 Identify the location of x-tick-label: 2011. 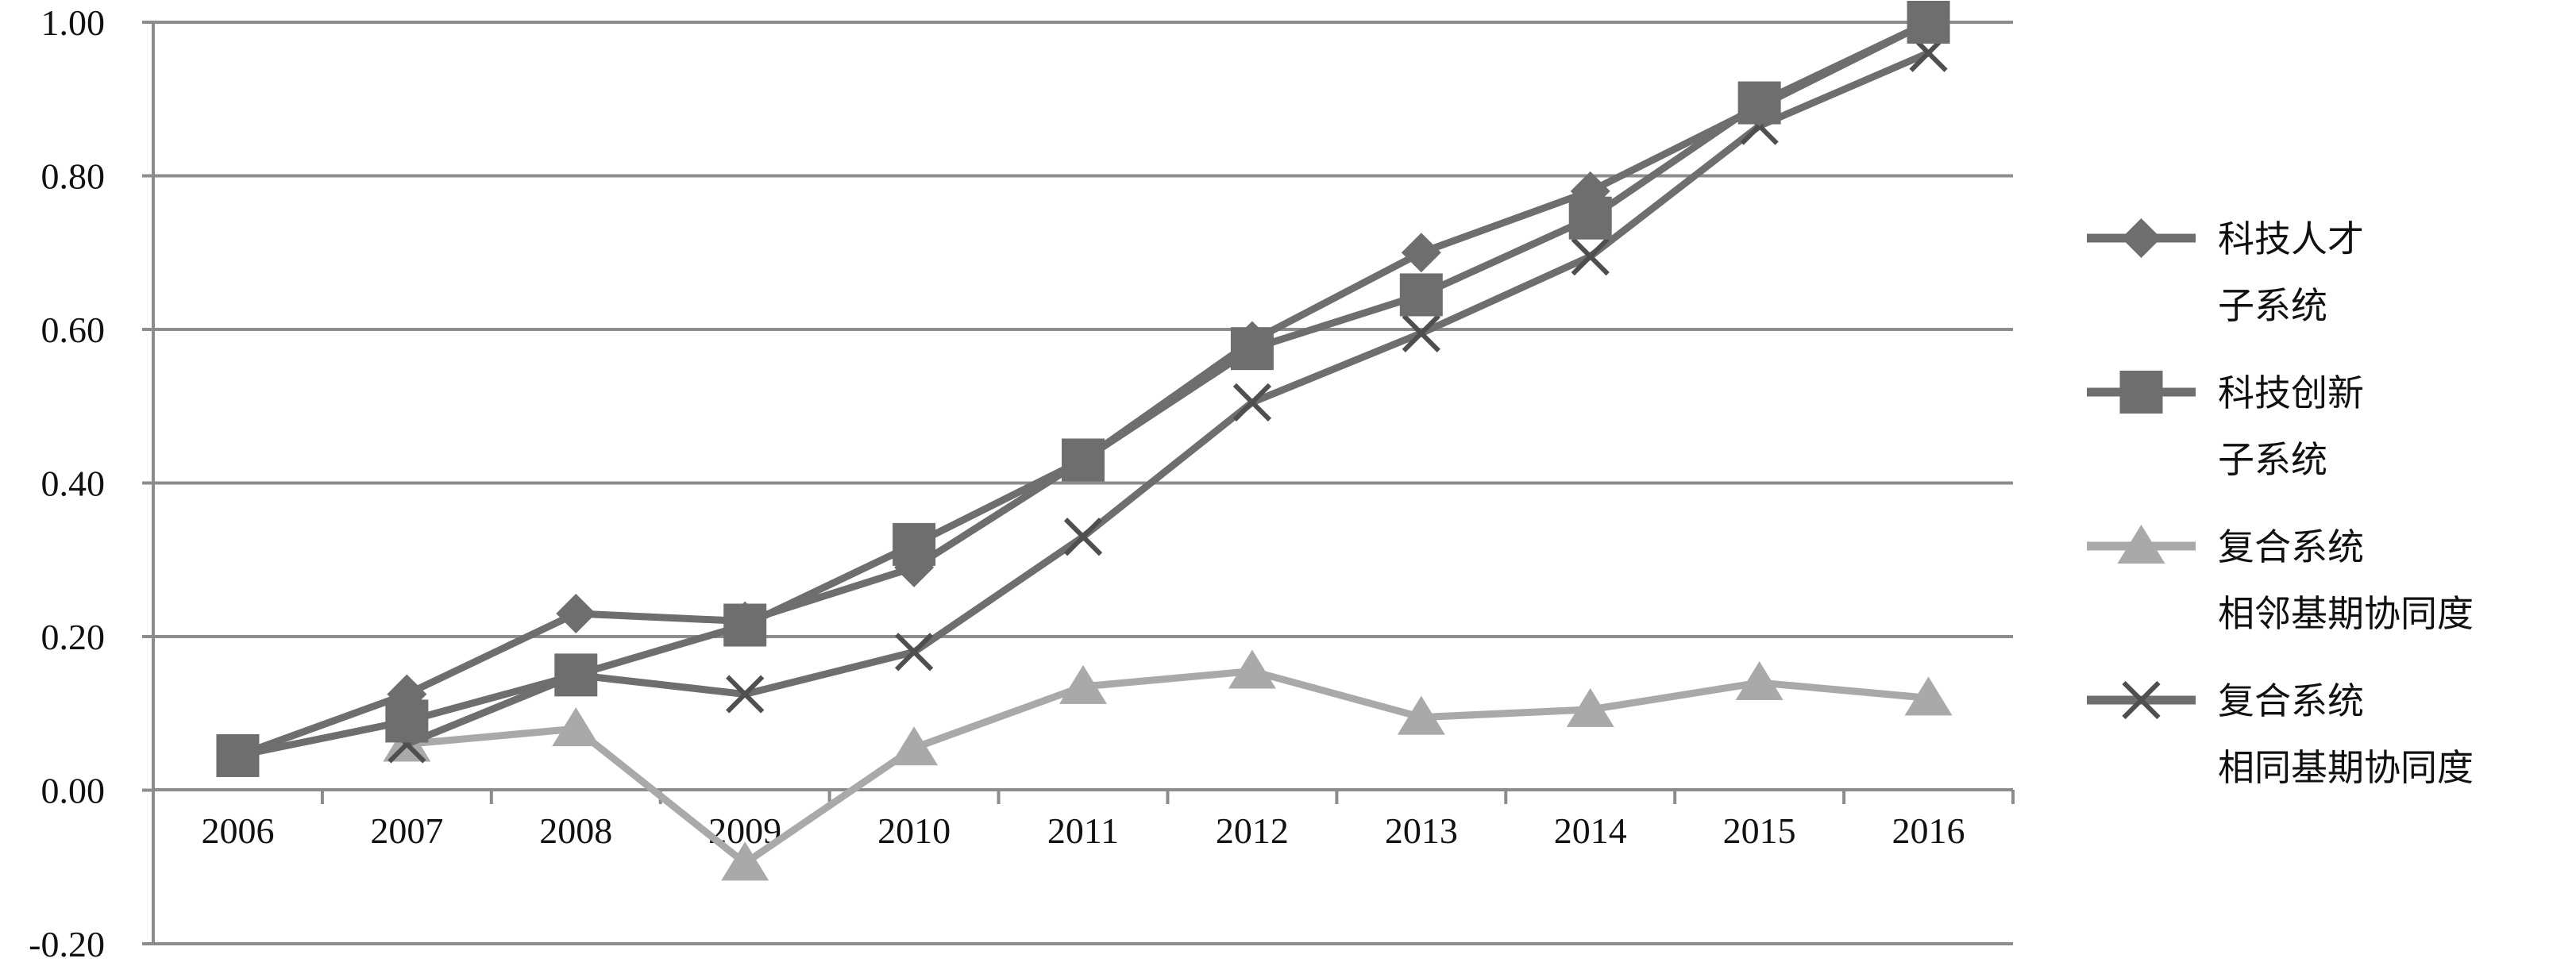
(1083, 830).